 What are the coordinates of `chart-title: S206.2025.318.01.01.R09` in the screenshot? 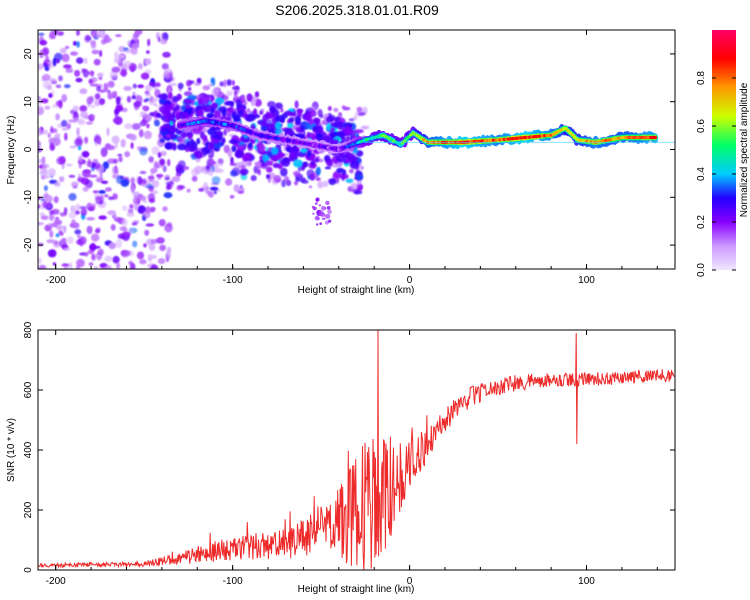 It's located at (357, 10).